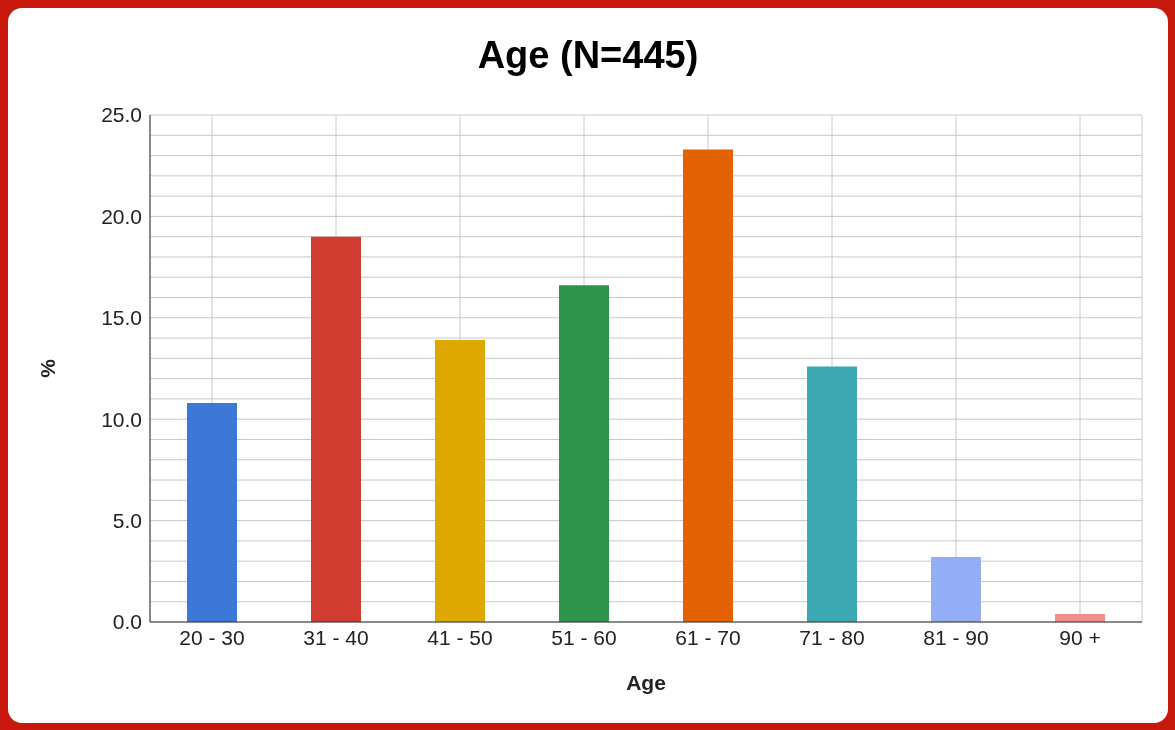 This screenshot has width=1175, height=730. I want to click on x-tick-label: 20 - 30, so click(212, 637).